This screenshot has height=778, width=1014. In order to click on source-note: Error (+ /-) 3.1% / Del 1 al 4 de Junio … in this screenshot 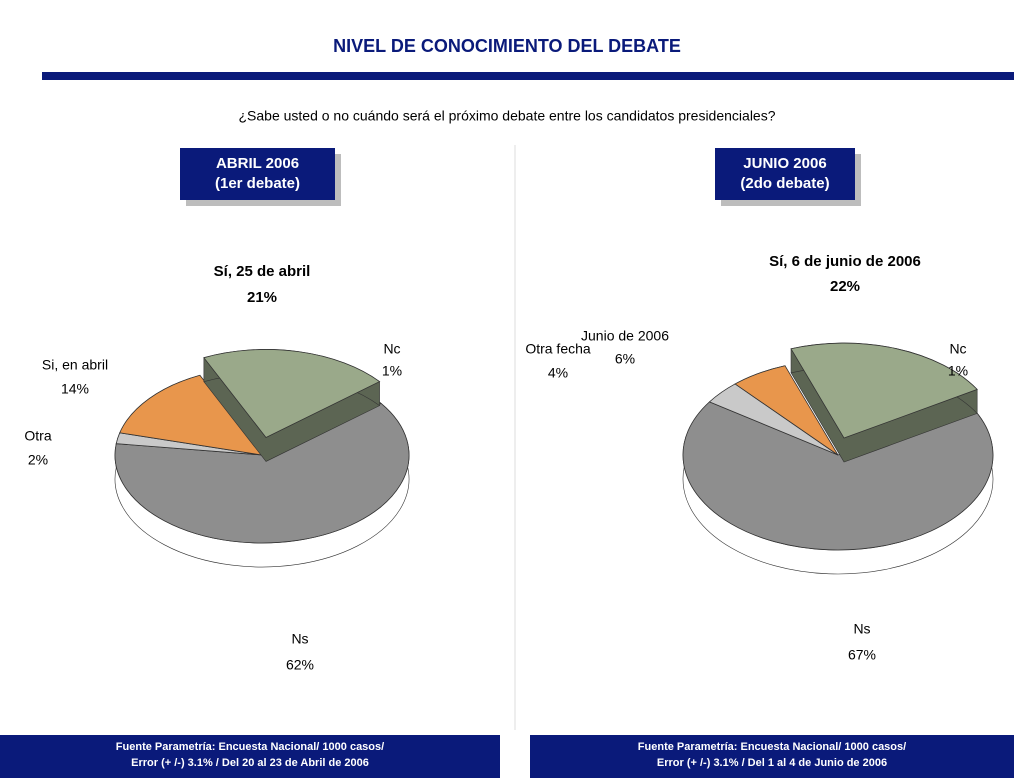, I will do `click(772, 763)`.